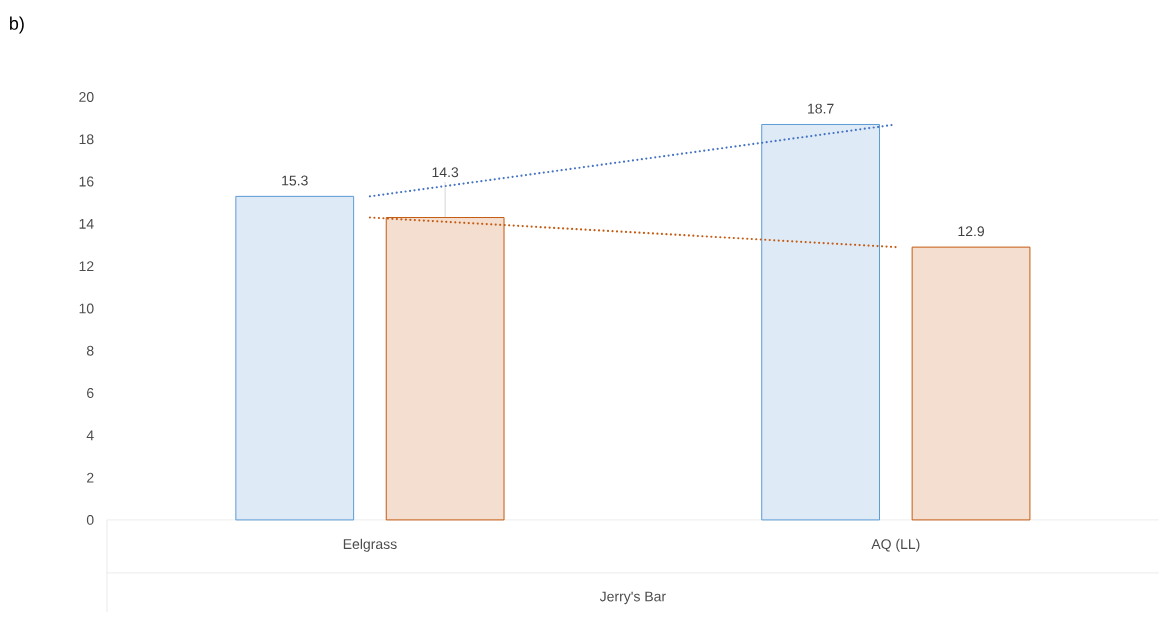  Describe the element at coordinates (90, 350) in the screenshot. I see `y-tick-label: 8` at that location.